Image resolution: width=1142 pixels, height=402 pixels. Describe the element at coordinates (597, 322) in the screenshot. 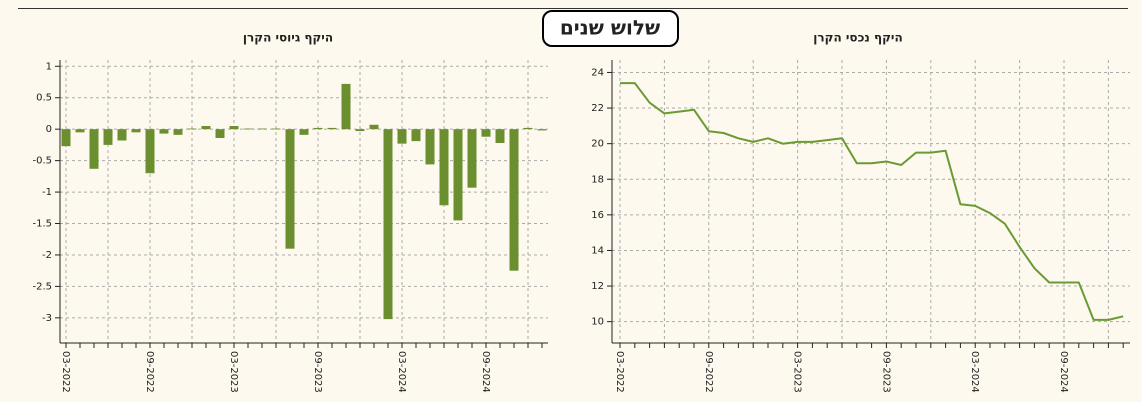

I see `y-tick-label: 10` at that location.